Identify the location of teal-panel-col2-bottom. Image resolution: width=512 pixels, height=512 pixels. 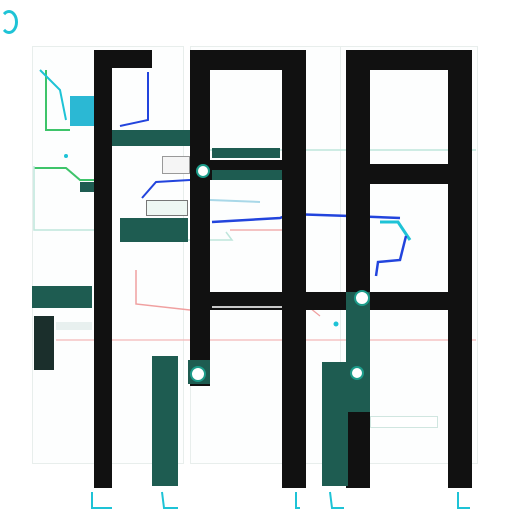
(165, 421).